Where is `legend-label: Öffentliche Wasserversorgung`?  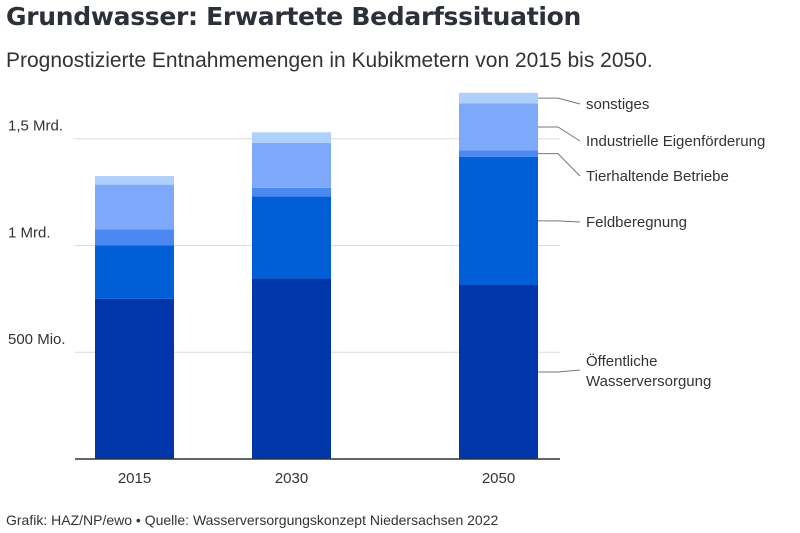 legend-label: Öffentliche Wasserversorgung is located at coordinates (648, 371).